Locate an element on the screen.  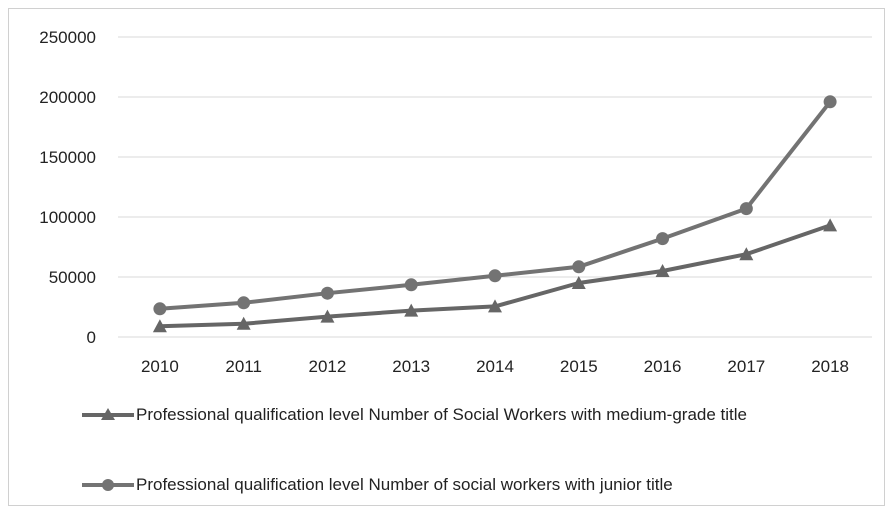
x-tick-label: 2012 is located at coordinates (328, 366).